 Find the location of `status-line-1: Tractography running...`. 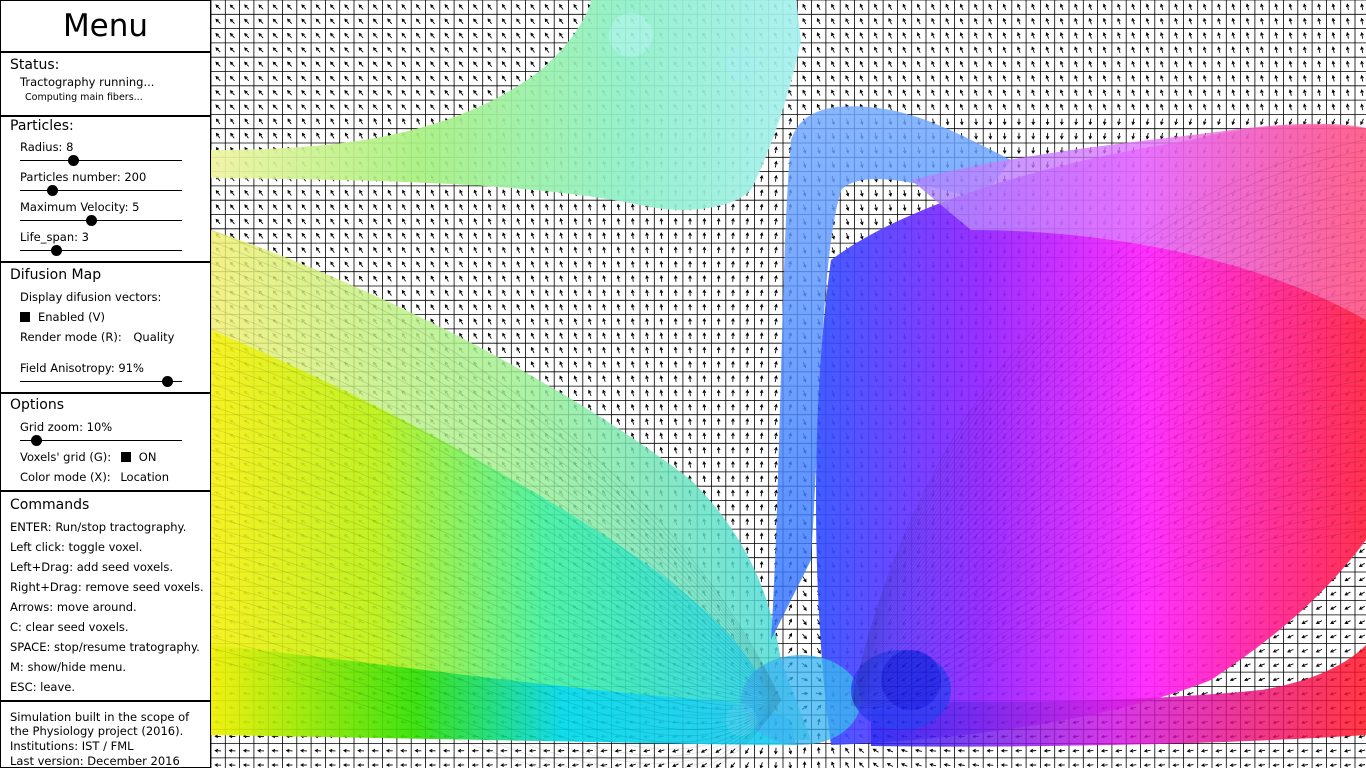

status-line-1: Tractography running... is located at coordinates (87, 82).